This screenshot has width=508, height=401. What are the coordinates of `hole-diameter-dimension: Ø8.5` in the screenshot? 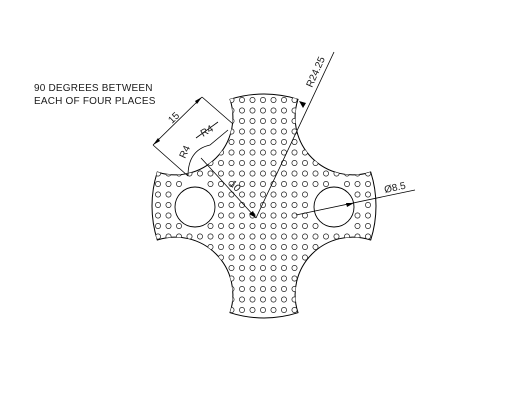 It's located at (355, 198).